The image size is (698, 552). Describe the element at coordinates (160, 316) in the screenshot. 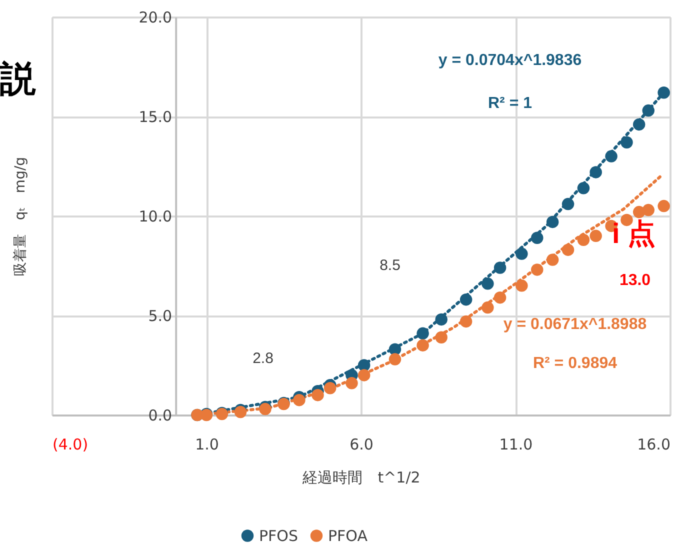

I see `y-tick-label: 5.0` at that location.